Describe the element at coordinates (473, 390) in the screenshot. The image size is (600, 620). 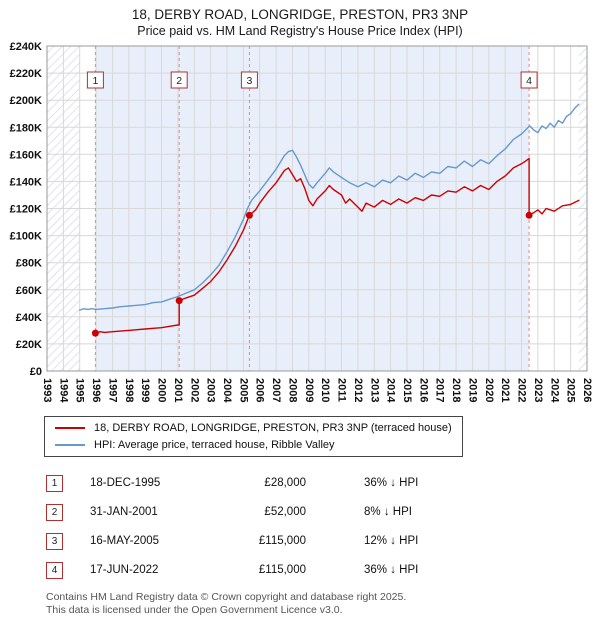
I see `svg-text: 2019` at that location.